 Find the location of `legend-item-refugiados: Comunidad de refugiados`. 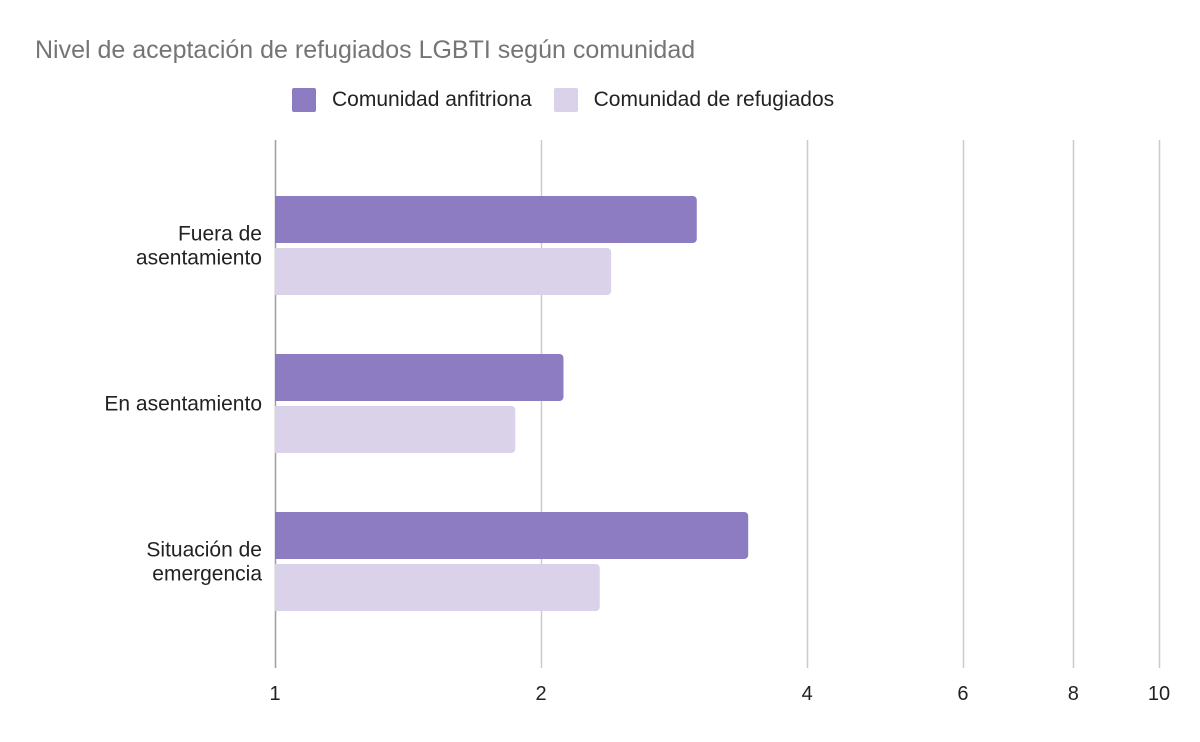

legend-item-refugiados: Comunidad de refugiados is located at coordinates (694, 100).